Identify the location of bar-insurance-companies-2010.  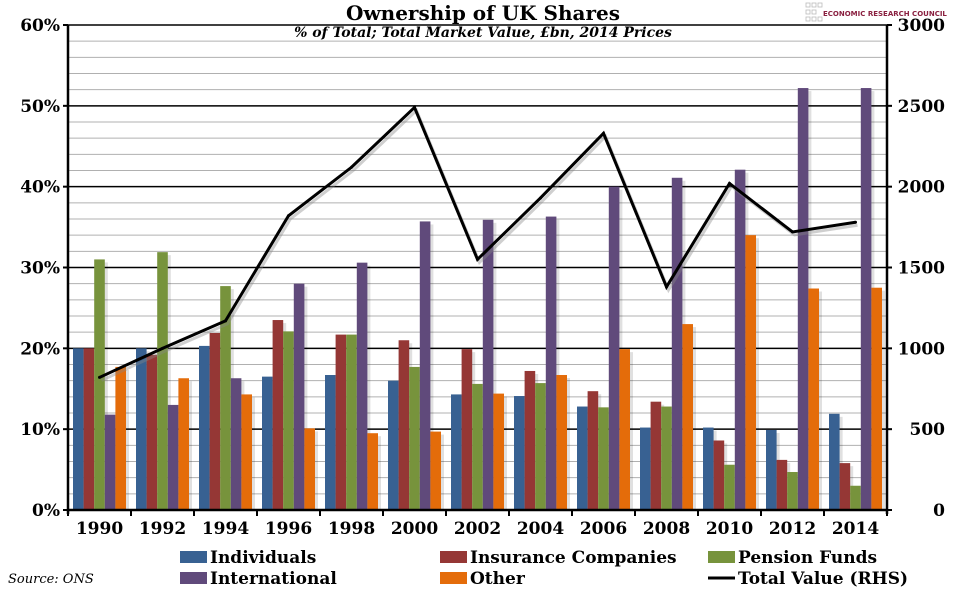
(719, 475).